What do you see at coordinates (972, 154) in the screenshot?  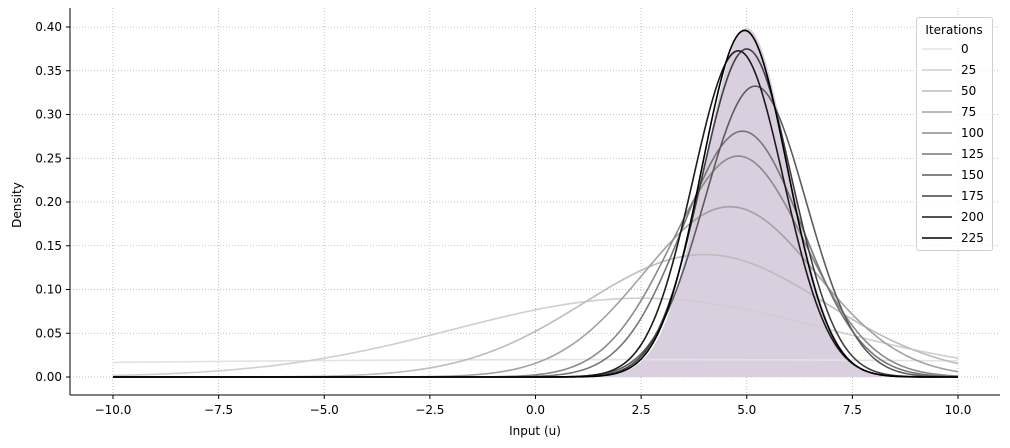 I see `legend-label: 125` at bounding box center [972, 154].